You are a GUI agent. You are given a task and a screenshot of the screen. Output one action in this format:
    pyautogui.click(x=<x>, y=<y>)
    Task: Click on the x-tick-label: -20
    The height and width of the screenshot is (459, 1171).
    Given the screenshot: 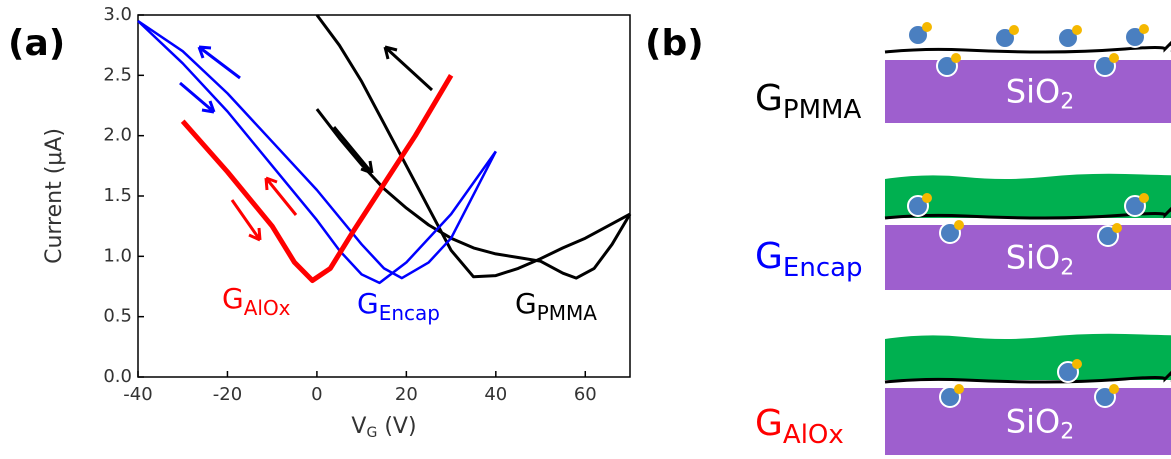 What is the action you would take?
    pyautogui.click(x=227, y=394)
    